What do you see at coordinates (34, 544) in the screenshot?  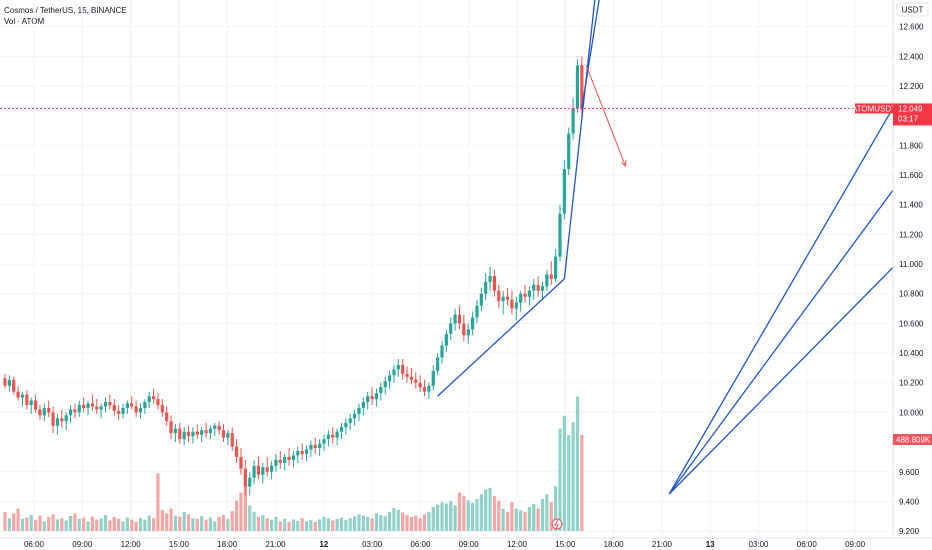 I see `time-tick-label: 06:00` at bounding box center [34, 544].